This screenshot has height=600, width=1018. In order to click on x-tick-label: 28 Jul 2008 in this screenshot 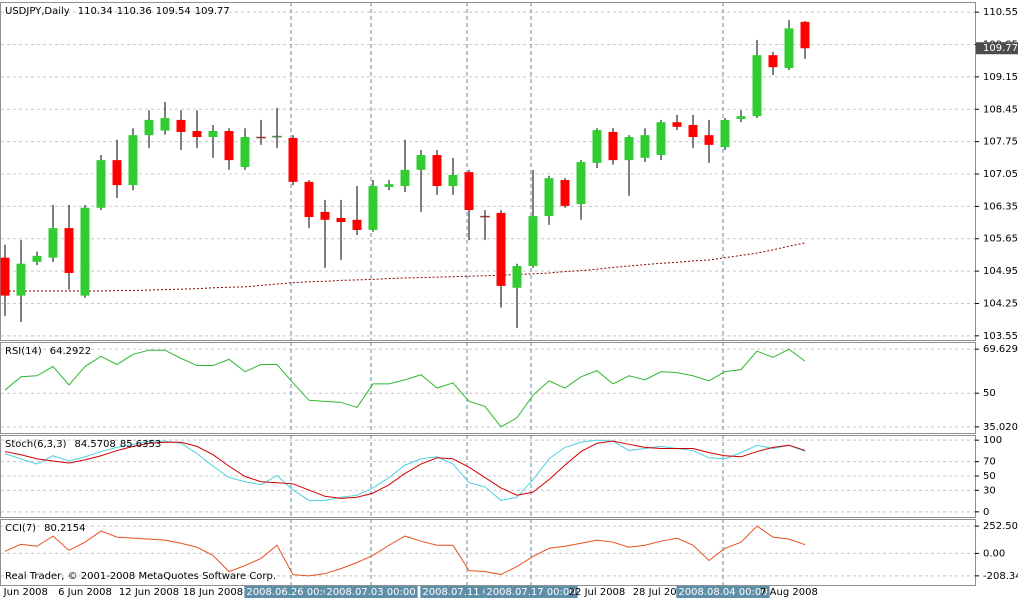, I will do `click(661, 592)`.